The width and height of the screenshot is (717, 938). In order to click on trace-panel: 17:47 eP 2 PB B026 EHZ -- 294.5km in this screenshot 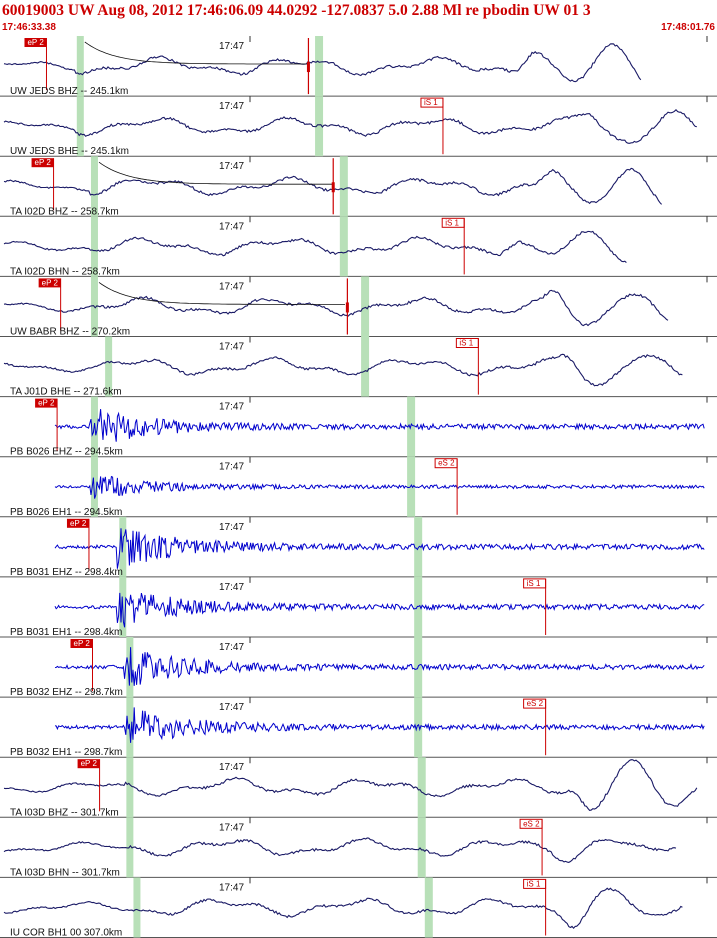, I will do `click(358, 427)`.